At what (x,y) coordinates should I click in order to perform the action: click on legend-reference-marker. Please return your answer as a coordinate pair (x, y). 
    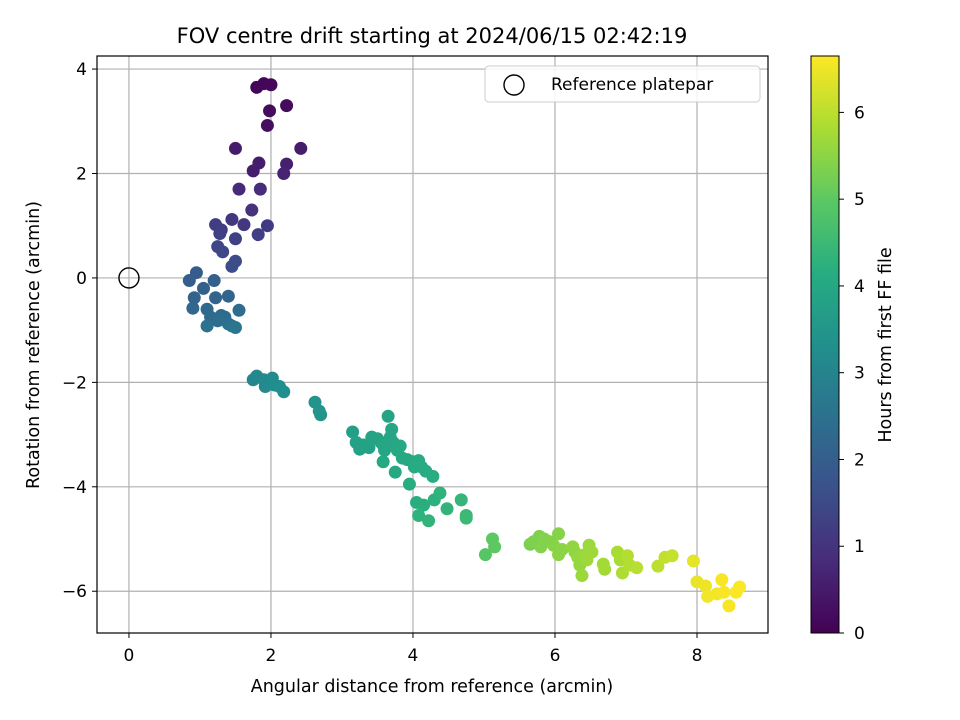
    Looking at the image, I should click on (514, 85).